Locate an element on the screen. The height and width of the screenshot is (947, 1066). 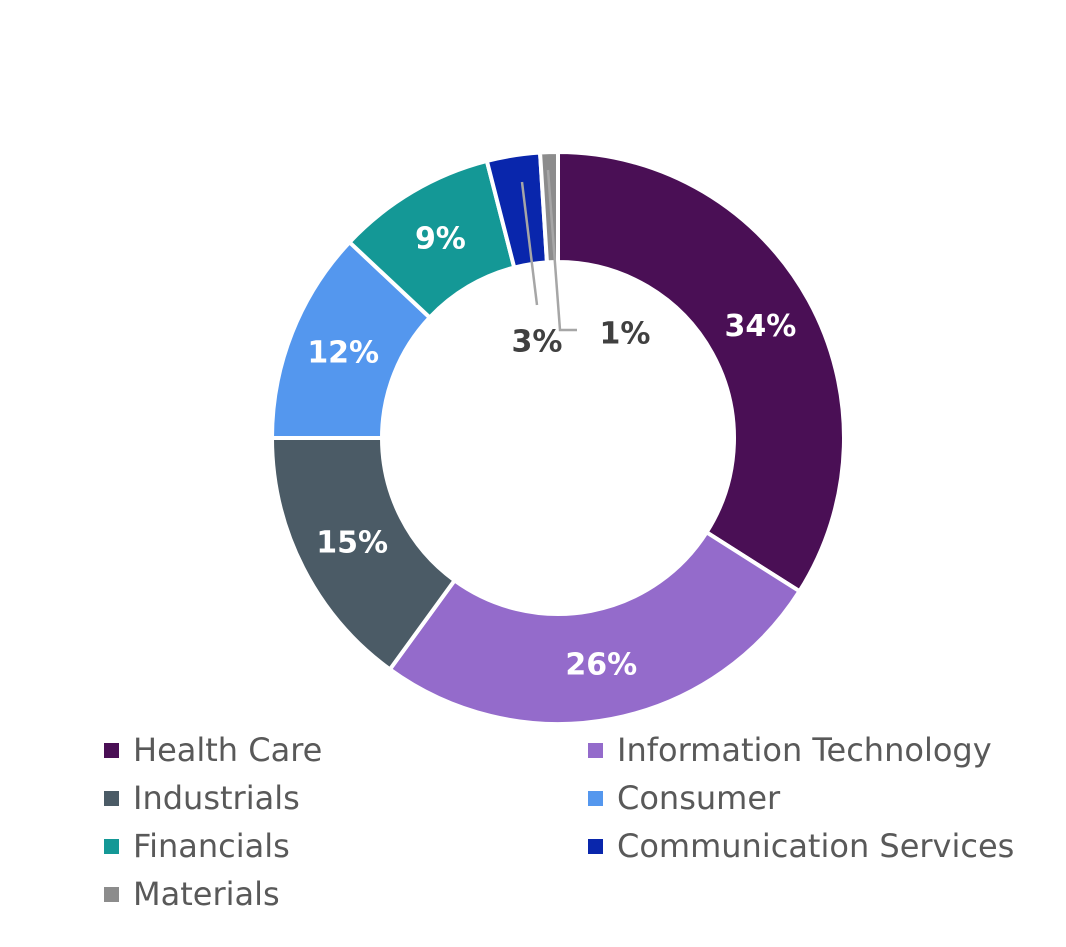
data-label-industrials: 15% is located at coordinates (352, 542).